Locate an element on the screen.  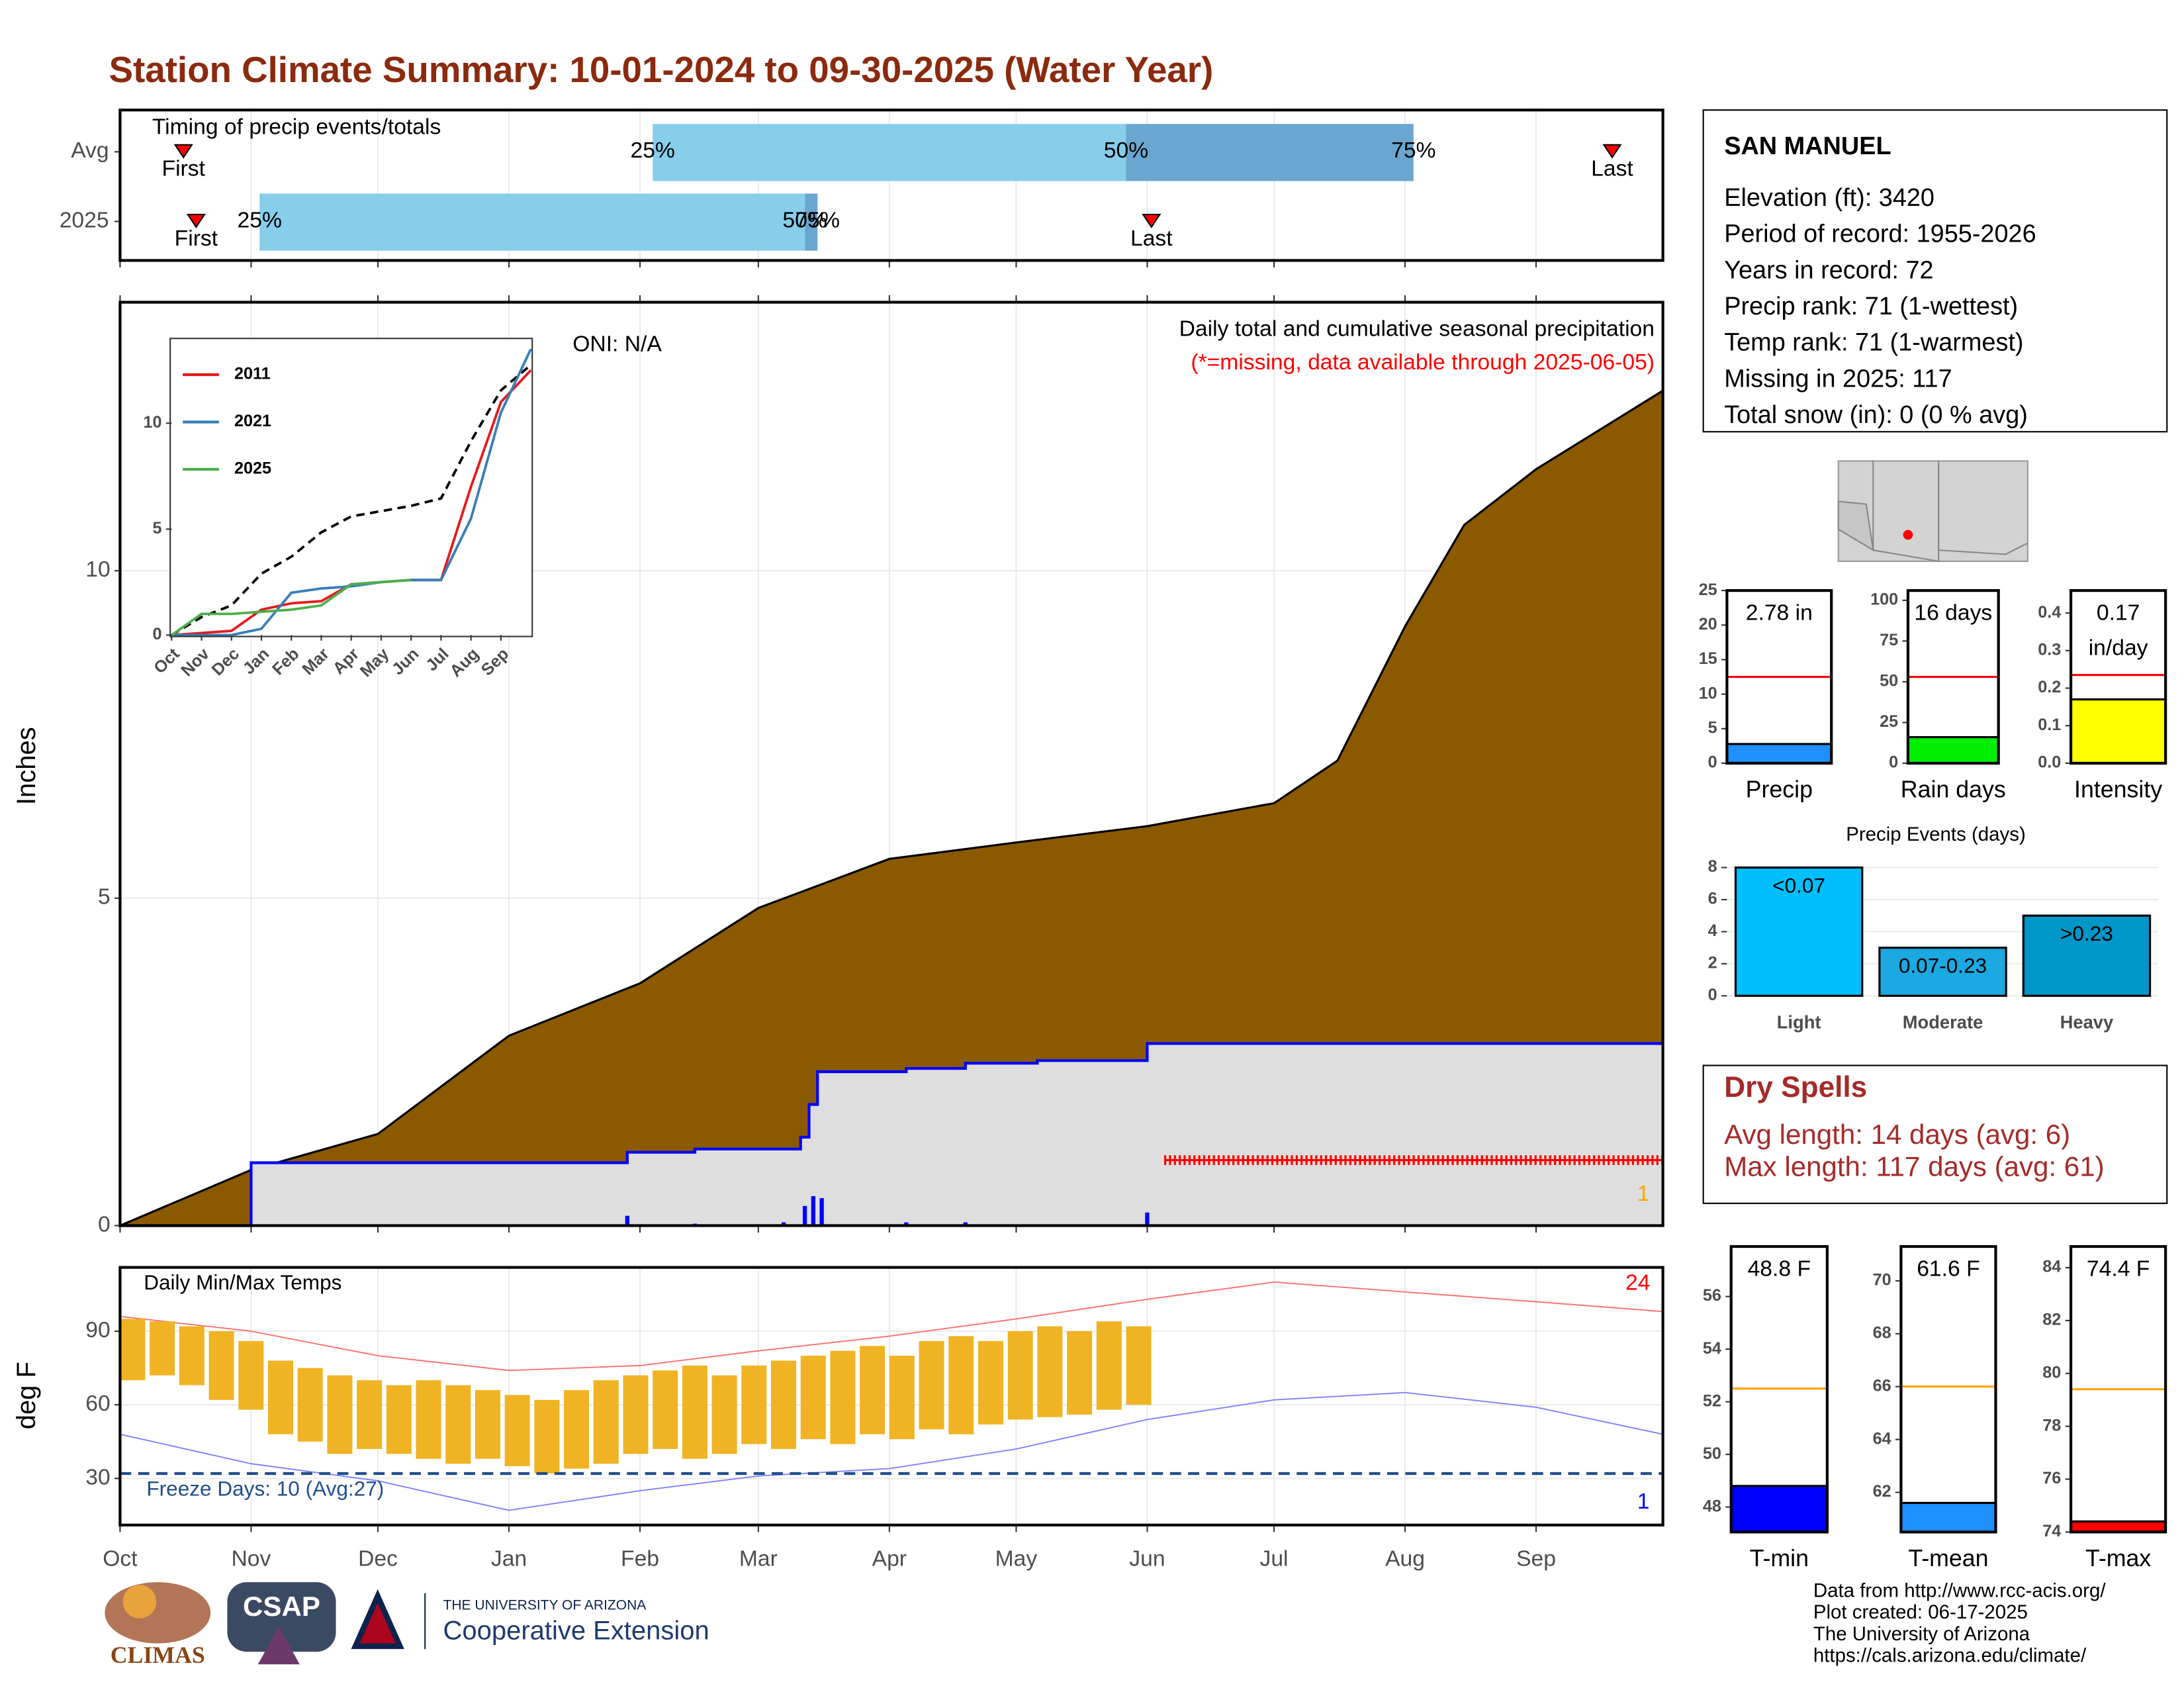
cumulative-2025-area is located at coordinates (892, 1134).